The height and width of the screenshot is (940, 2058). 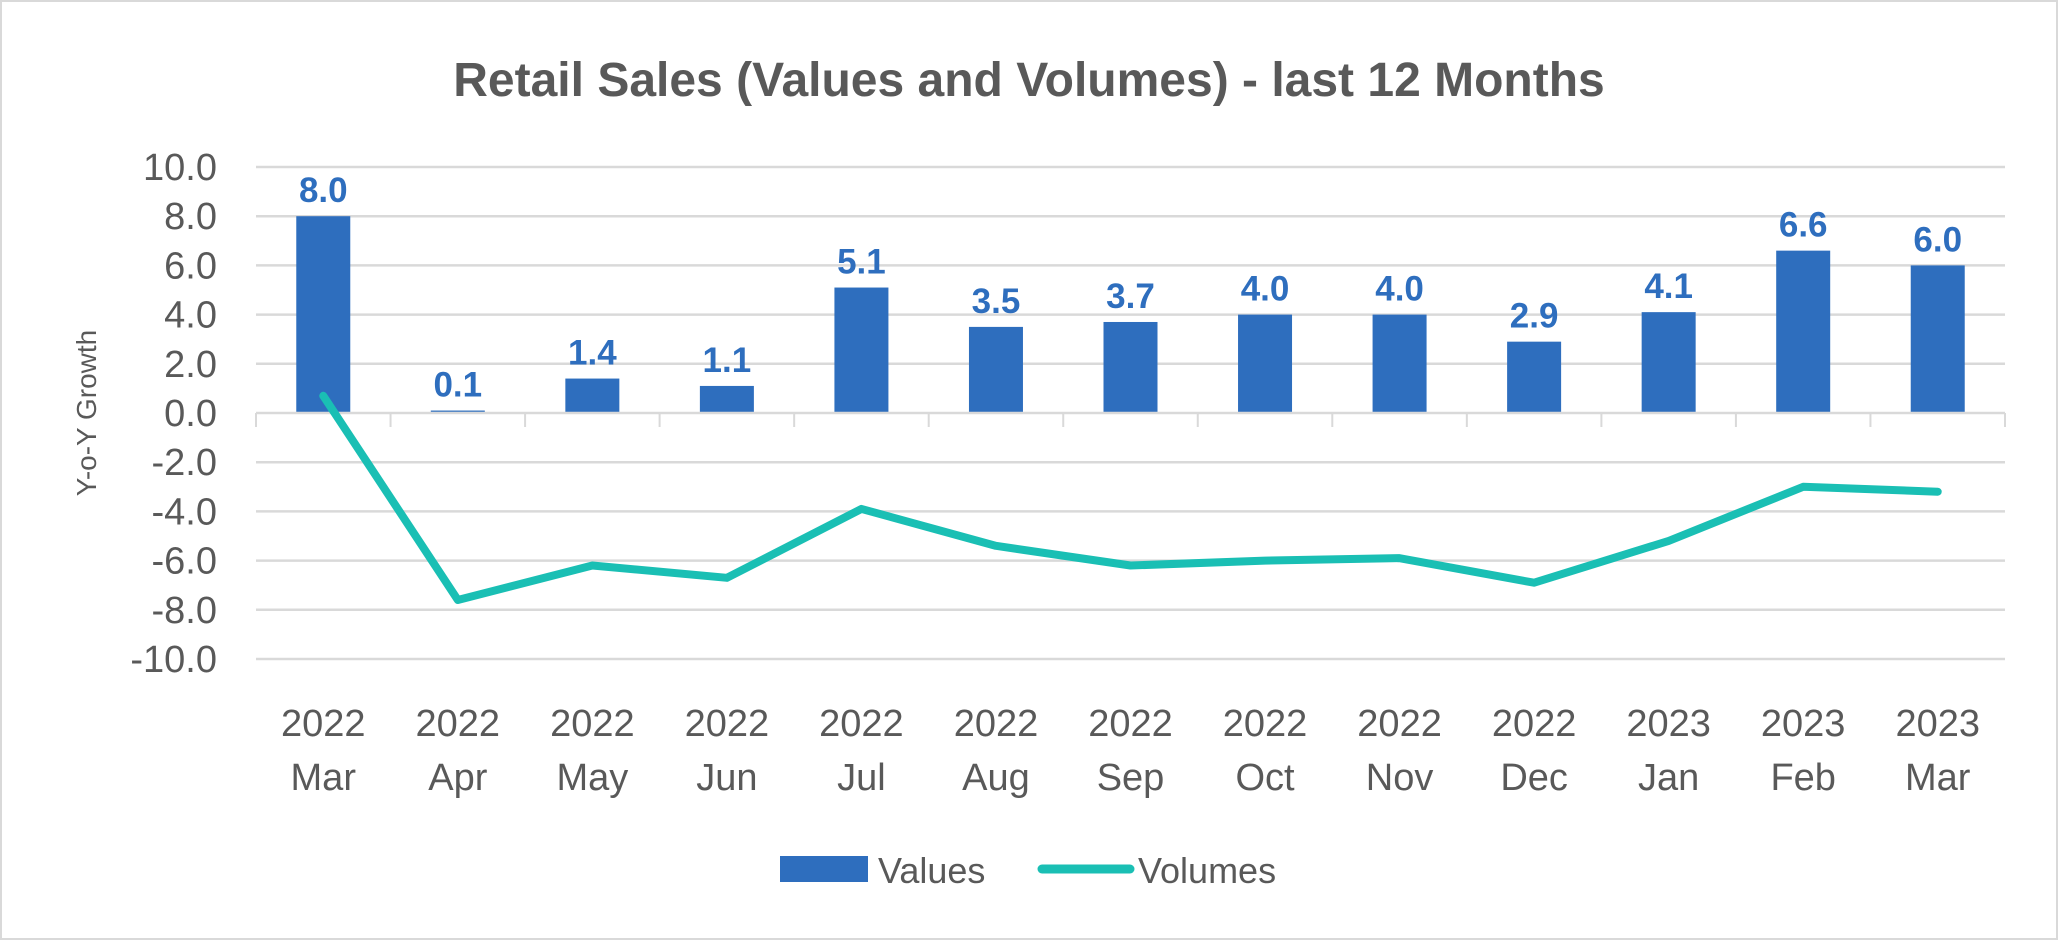 I want to click on x-tick-month: May, so click(x=592, y=778).